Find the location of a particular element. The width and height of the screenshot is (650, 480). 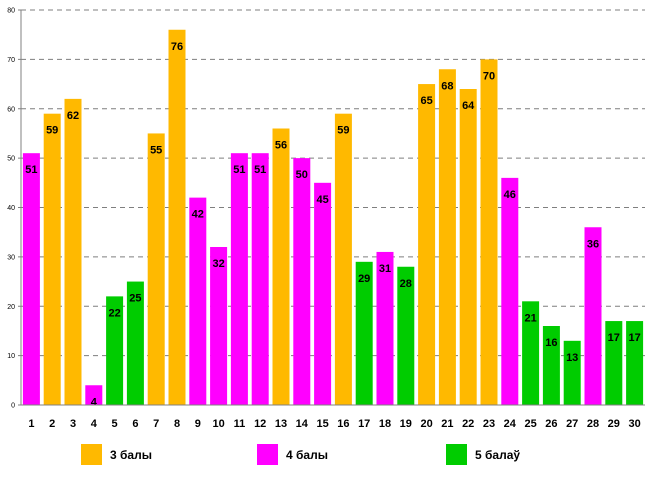

x-tick-label: 3 is located at coordinates (73, 424).